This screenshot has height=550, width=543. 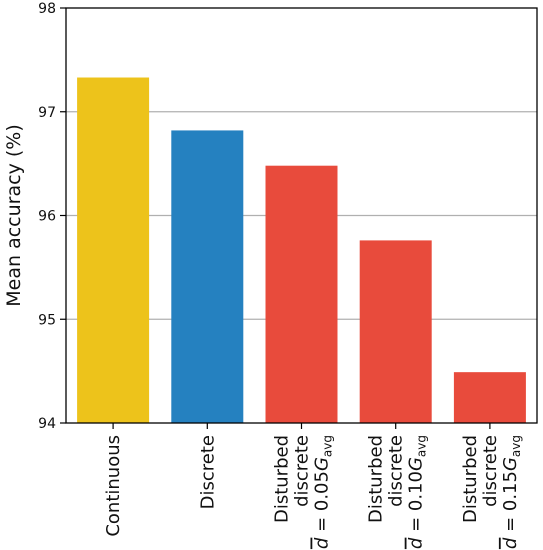 I want to click on y-axis-label: Mean accuracy (%), so click(x=14, y=215).